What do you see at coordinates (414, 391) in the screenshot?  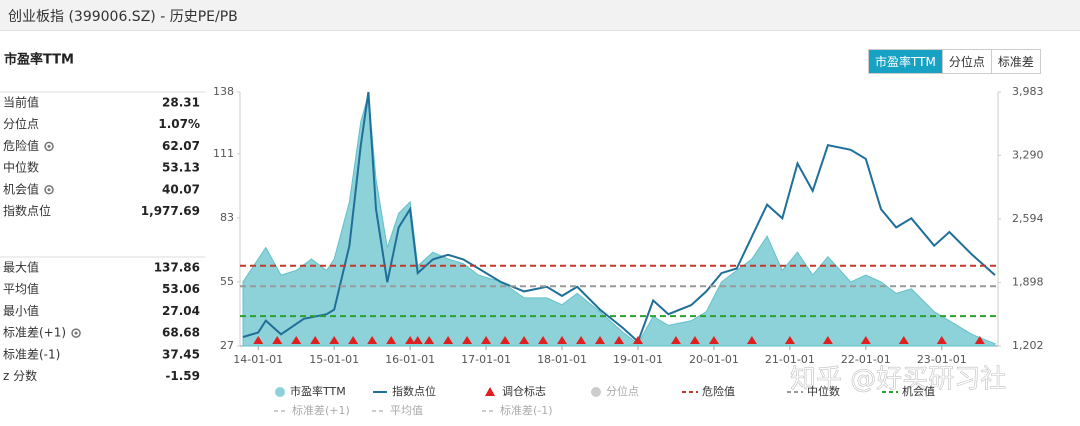 I see `legend-label: 指数点位` at bounding box center [414, 391].